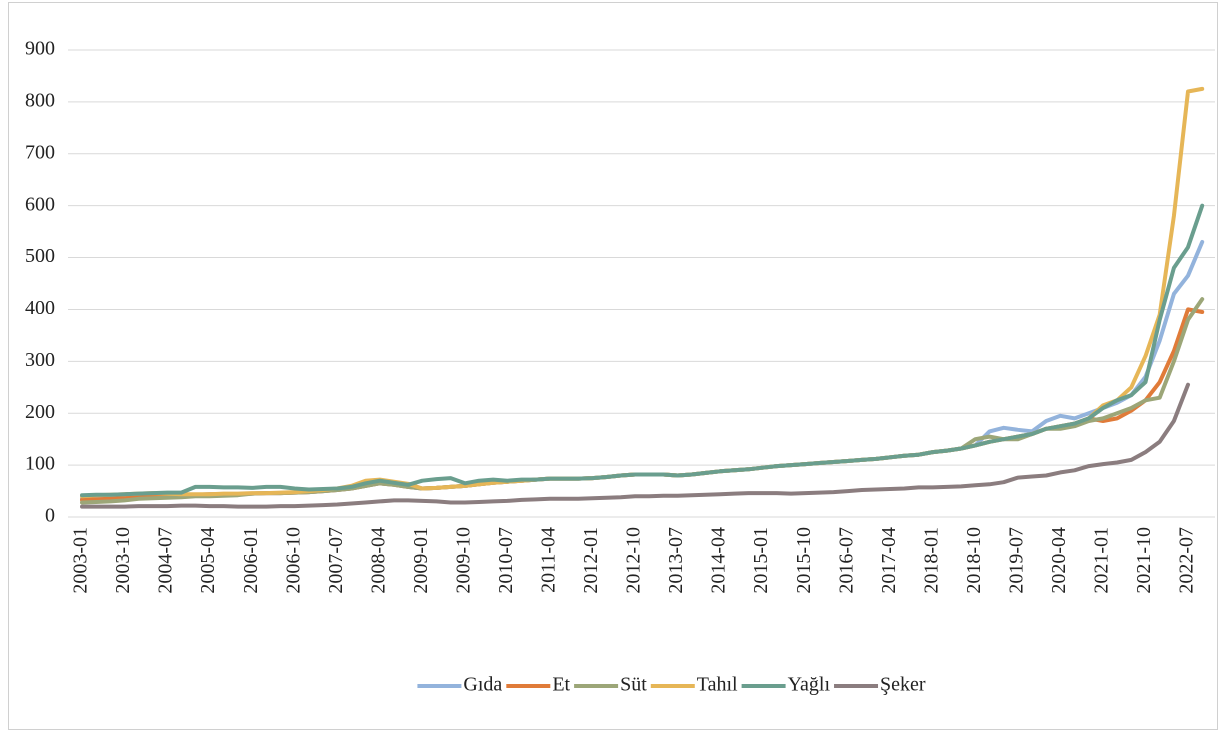 This screenshot has width=1219, height=736. What do you see at coordinates (40, 204) in the screenshot?
I see `y-tick-label: 600` at bounding box center [40, 204].